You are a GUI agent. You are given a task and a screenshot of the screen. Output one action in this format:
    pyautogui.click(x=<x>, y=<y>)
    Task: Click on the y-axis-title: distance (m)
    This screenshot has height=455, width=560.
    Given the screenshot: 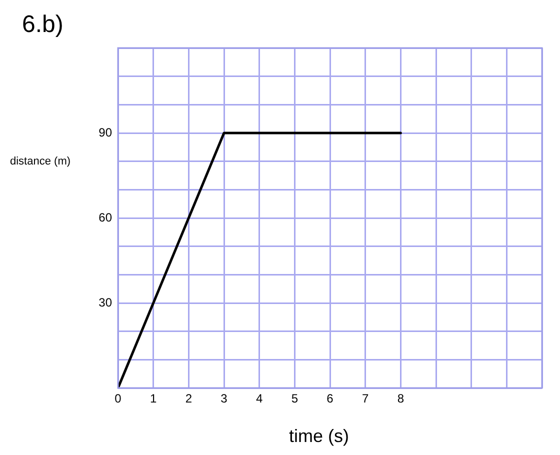 What is the action you would take?
    pyautogui.click(x=40, y=161)
    